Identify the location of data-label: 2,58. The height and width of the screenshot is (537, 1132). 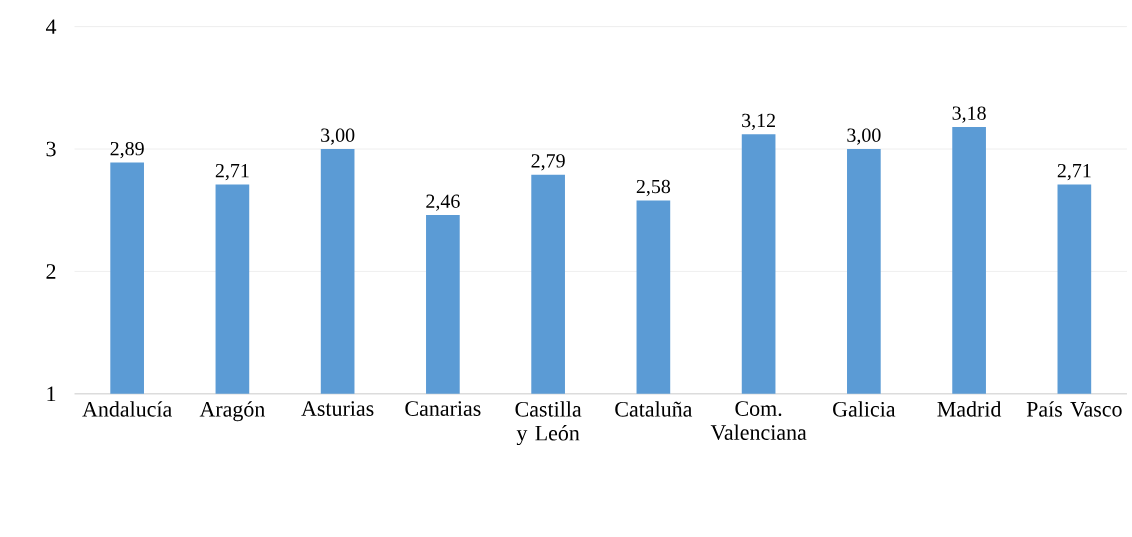
(653, 188).